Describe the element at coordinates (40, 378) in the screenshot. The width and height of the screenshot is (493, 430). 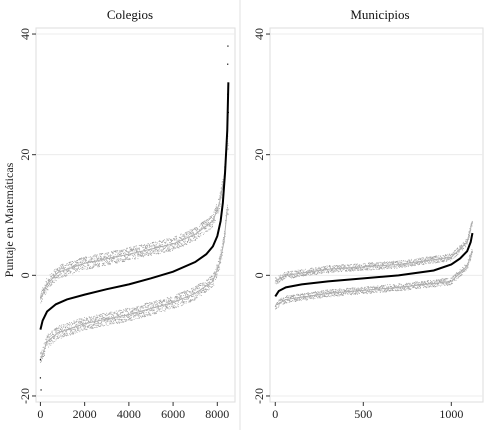
I see `extreme-point` at that location.